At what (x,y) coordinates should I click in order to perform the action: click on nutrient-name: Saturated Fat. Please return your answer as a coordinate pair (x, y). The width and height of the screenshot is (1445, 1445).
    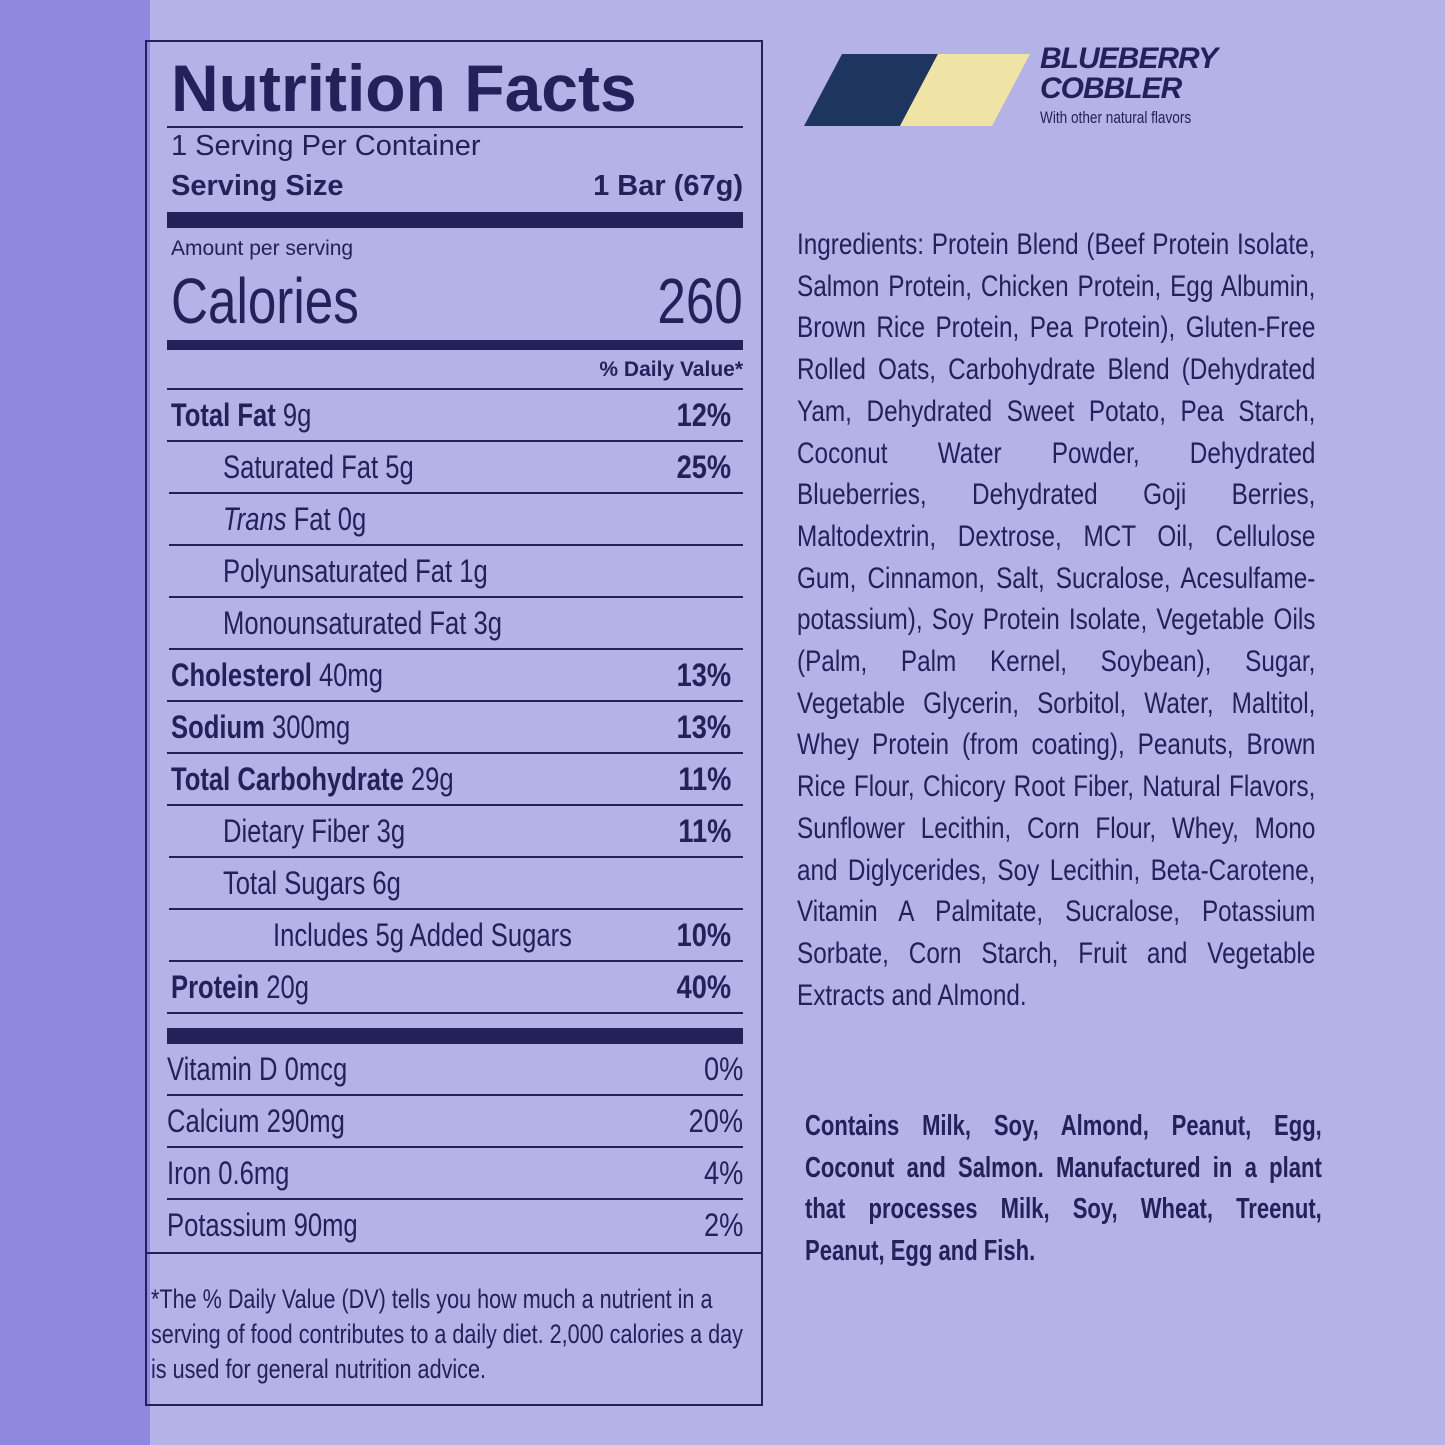
    Looking at the image, I should click on (301, 467).